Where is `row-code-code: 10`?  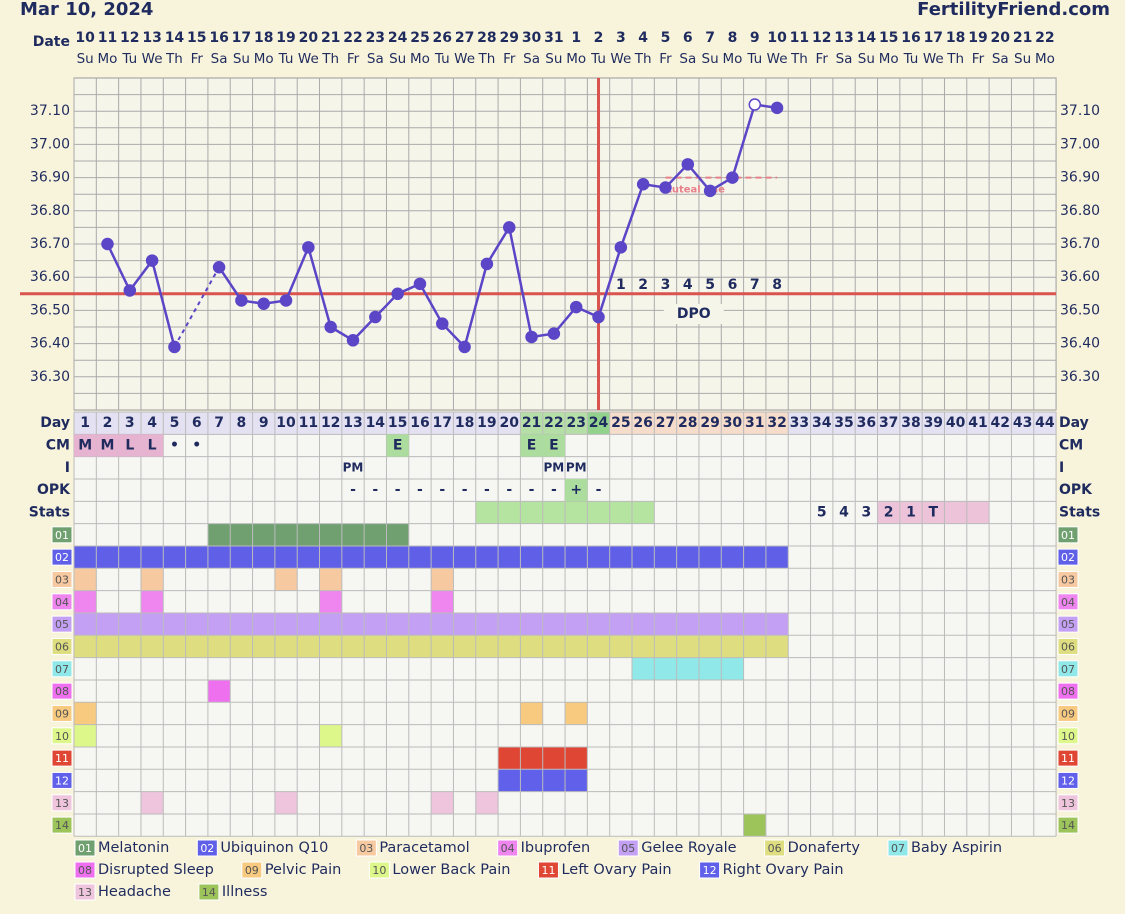 row-code-code: 10 is located at coordinates (62, 736).